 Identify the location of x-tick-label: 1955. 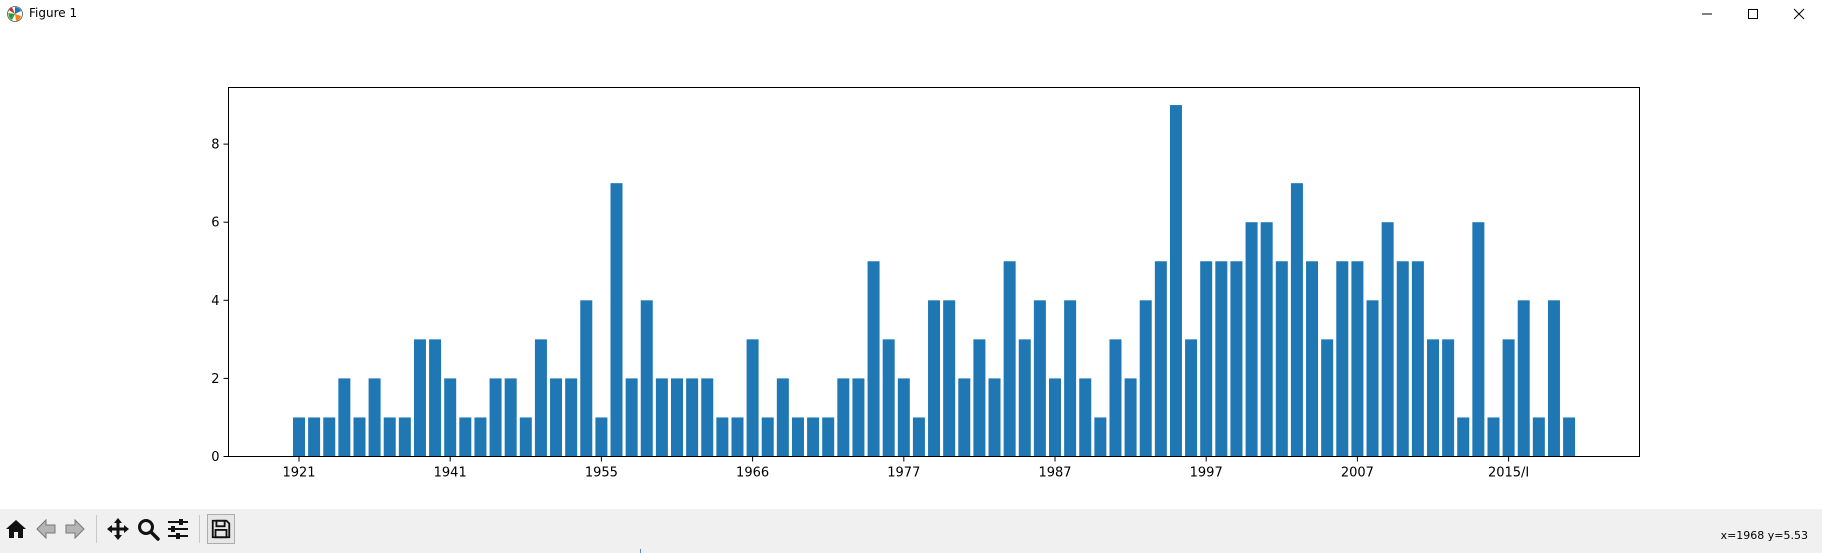
(601, 473).